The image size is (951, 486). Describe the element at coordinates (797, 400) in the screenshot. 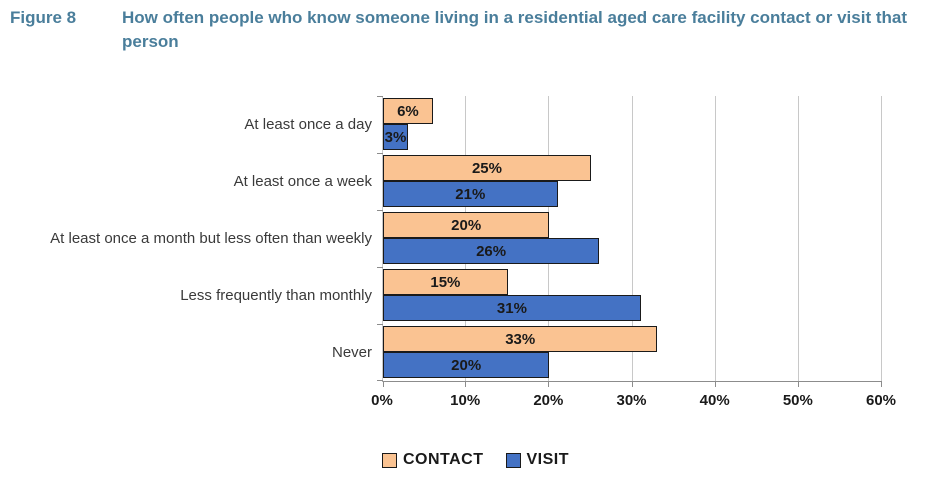

I see `x-axis-label-50%: 50%` at that location.